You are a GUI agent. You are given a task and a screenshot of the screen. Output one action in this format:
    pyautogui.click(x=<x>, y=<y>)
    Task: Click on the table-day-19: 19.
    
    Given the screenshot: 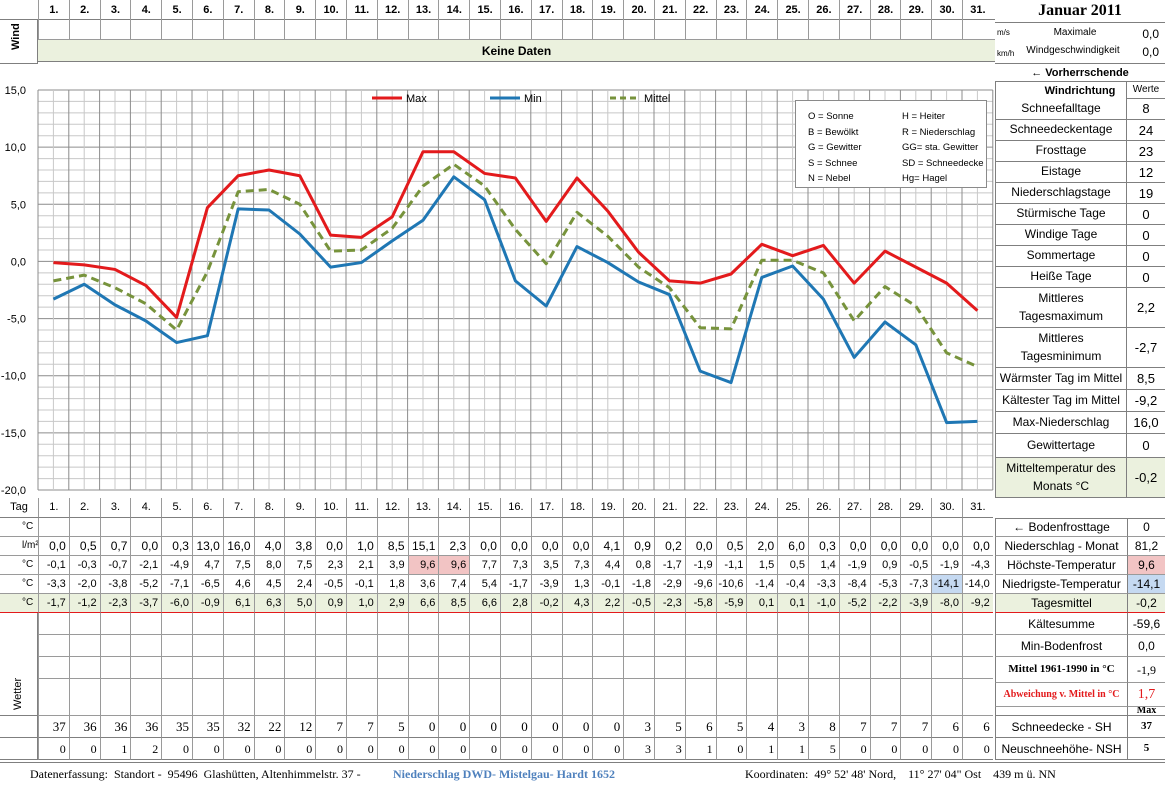 What is the action you would take?
    pyautogui.click(x=607, y=508)
    